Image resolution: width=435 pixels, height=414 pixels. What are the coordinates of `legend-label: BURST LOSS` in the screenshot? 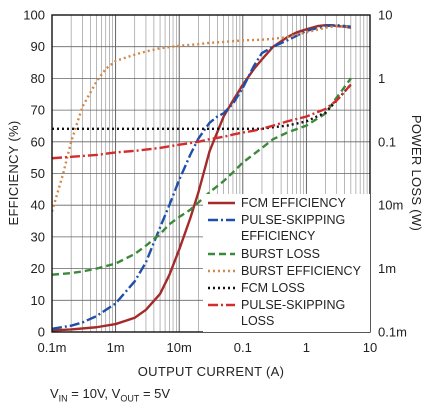 It's located at (280, 254).